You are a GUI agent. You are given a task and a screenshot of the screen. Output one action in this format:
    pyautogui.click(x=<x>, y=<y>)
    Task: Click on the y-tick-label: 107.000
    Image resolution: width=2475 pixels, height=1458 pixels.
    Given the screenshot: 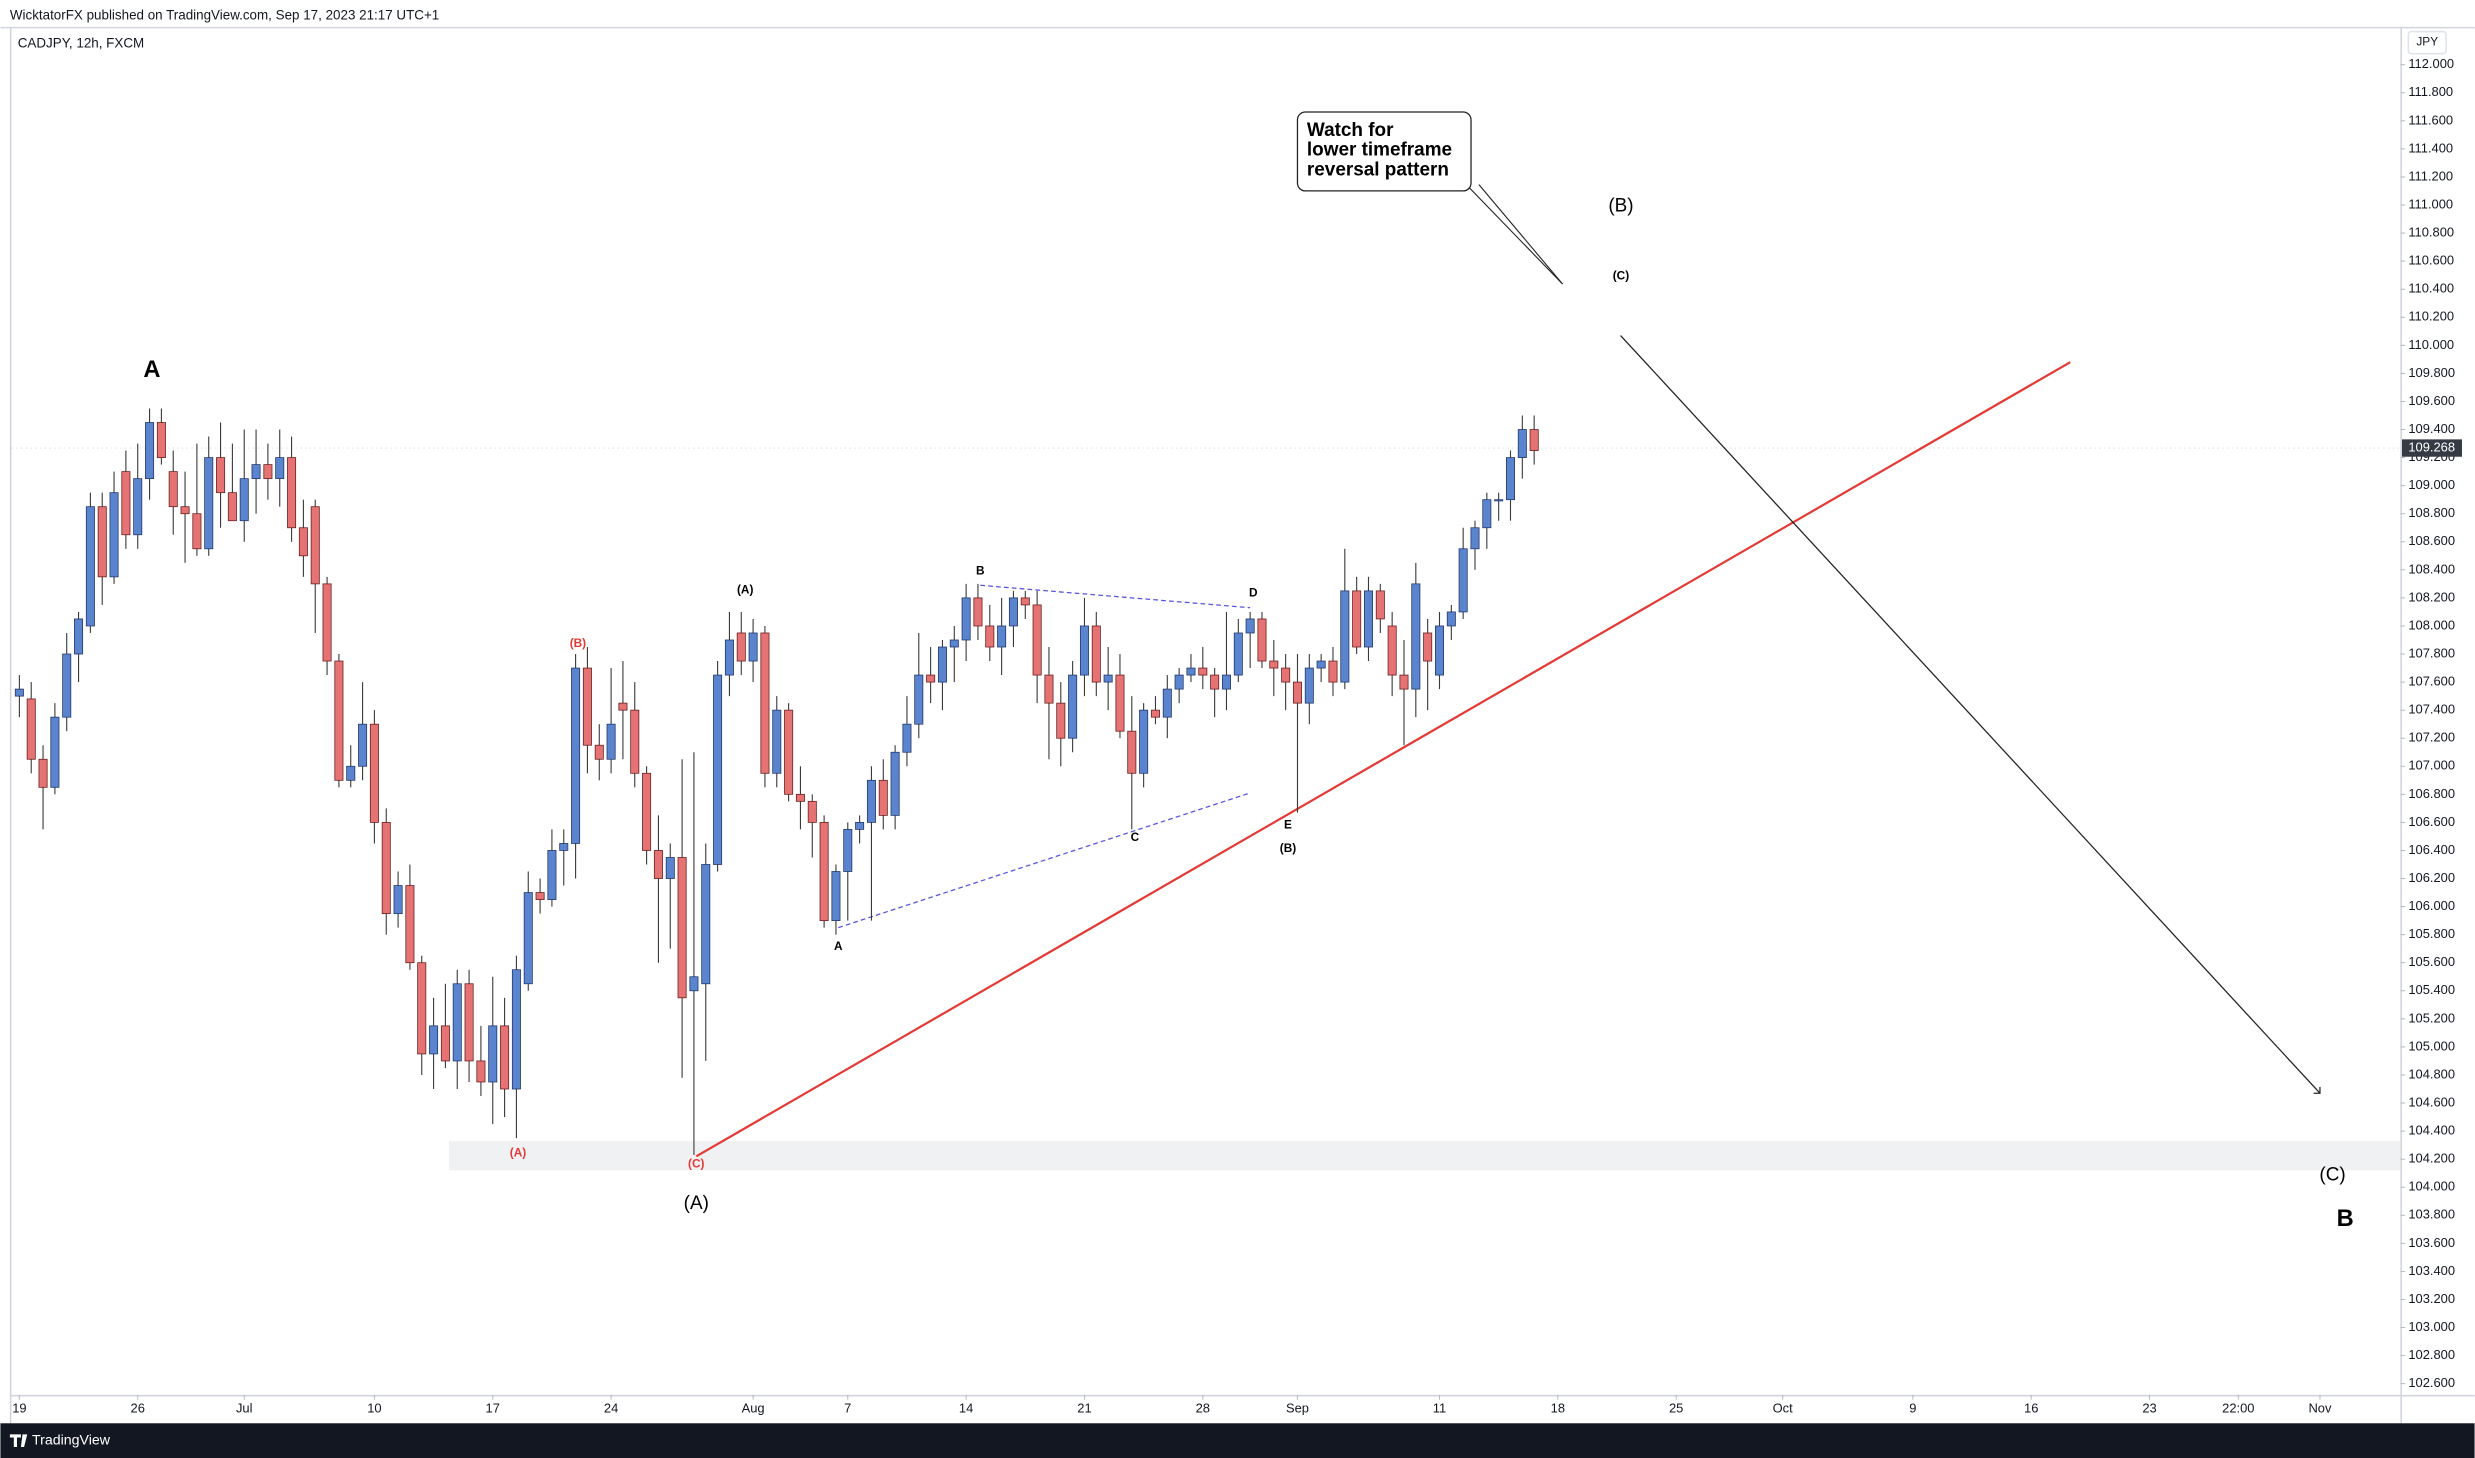 What is the action you would take?
    pyautogui.click(x=2431, y=765)
    